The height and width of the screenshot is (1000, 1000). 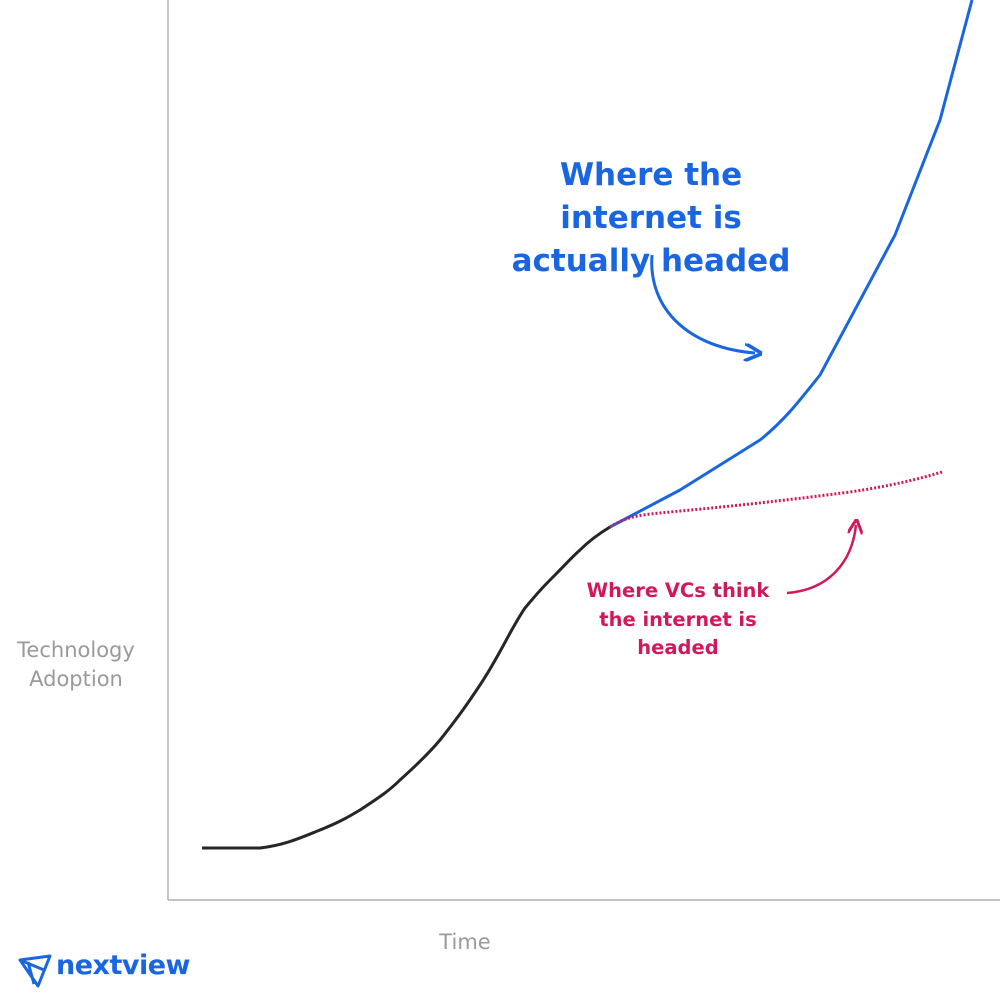 I want to click on past-curve, so click(x=406, y=687).